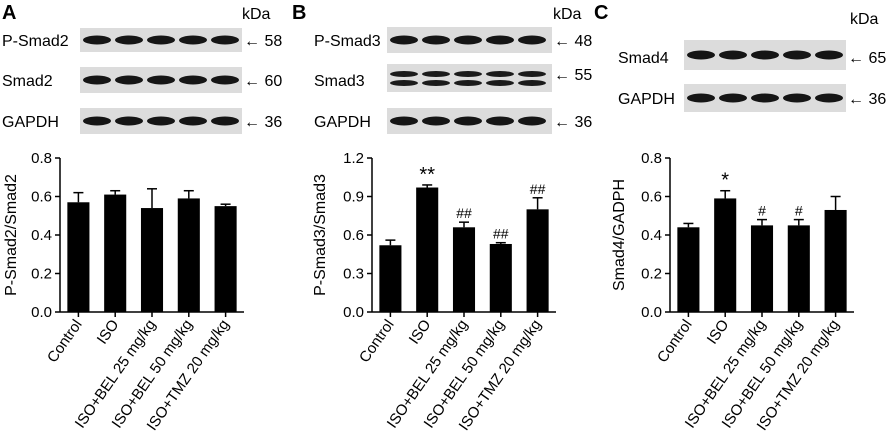 This screenshot has width=886, height=434. What do you see at coordinates (41, 158) in the screenshot?
I see `y-tick-label: 0.8` at bounding box center [41, 158].